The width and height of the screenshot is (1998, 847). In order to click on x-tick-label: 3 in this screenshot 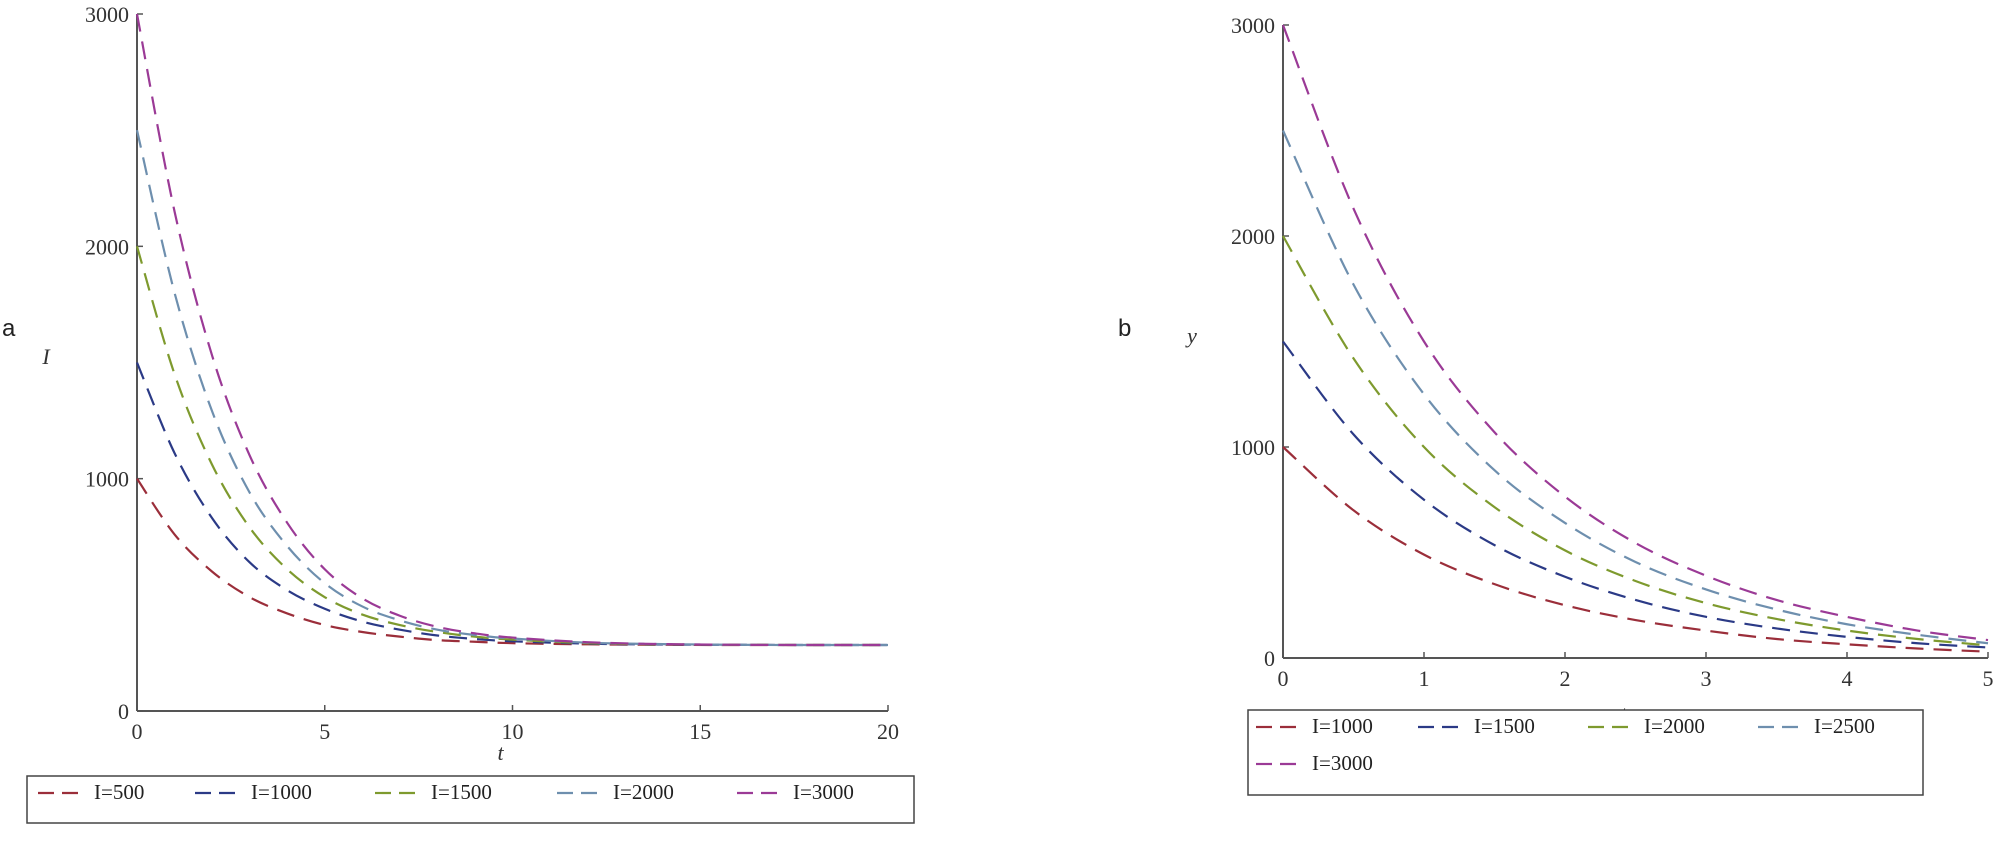, I will do `click(1706, 678)`.